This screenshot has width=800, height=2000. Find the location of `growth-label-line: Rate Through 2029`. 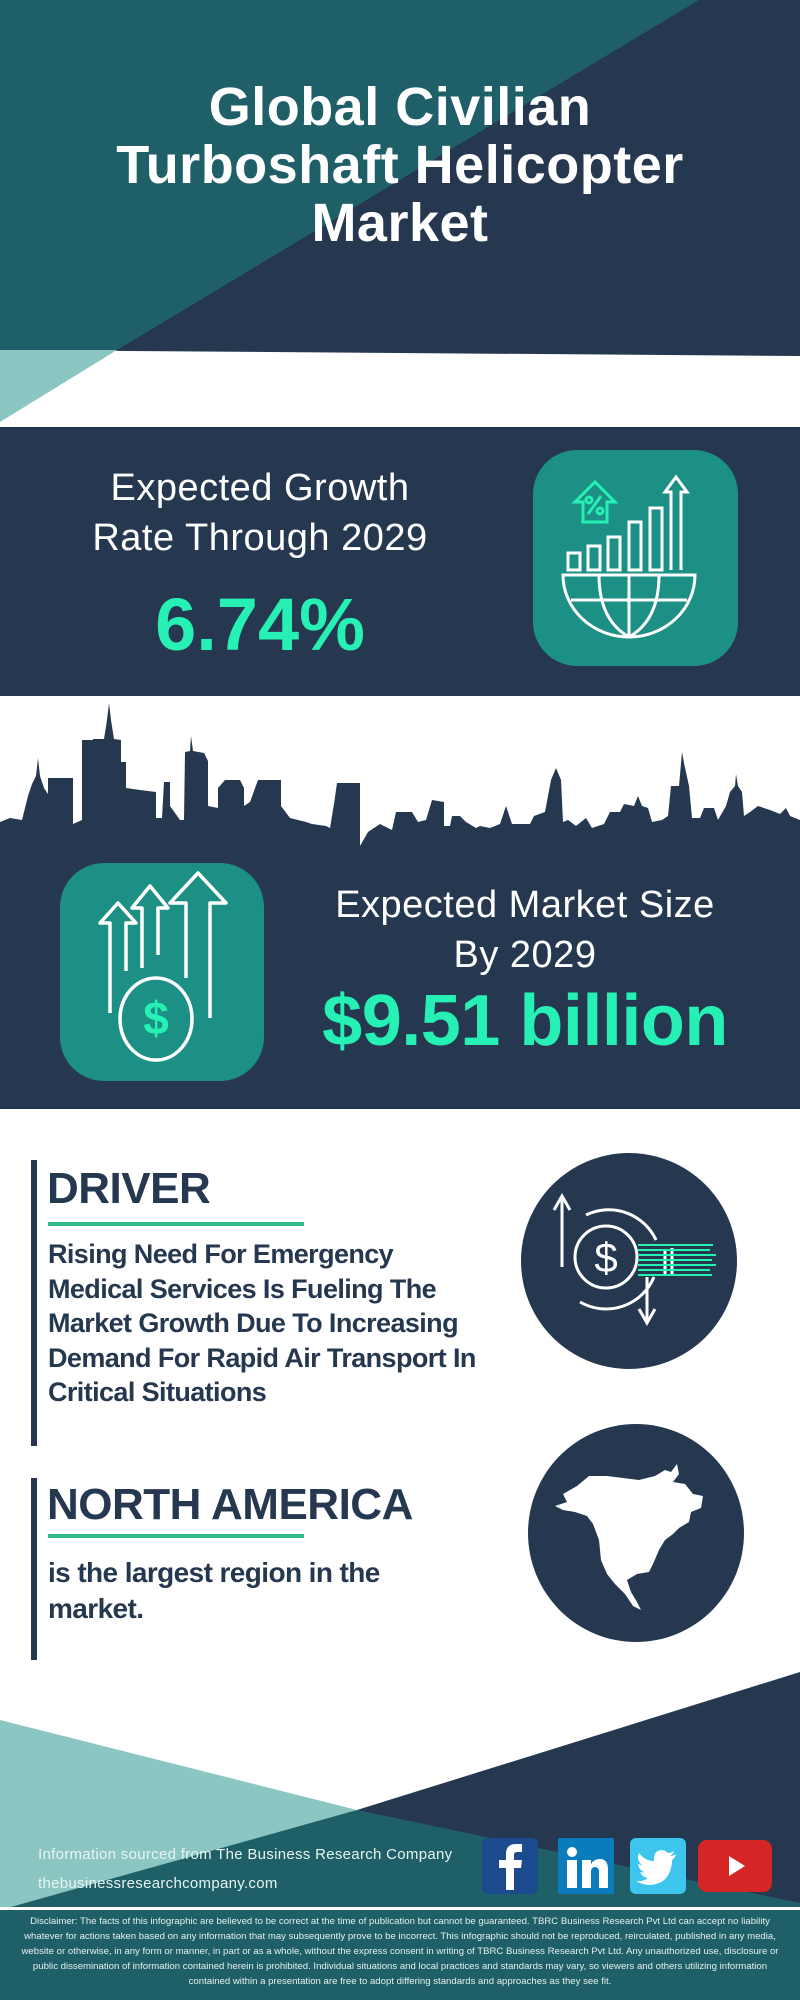

growth-label-line: Rate Through 2029 is located at coordinates (260, 538).